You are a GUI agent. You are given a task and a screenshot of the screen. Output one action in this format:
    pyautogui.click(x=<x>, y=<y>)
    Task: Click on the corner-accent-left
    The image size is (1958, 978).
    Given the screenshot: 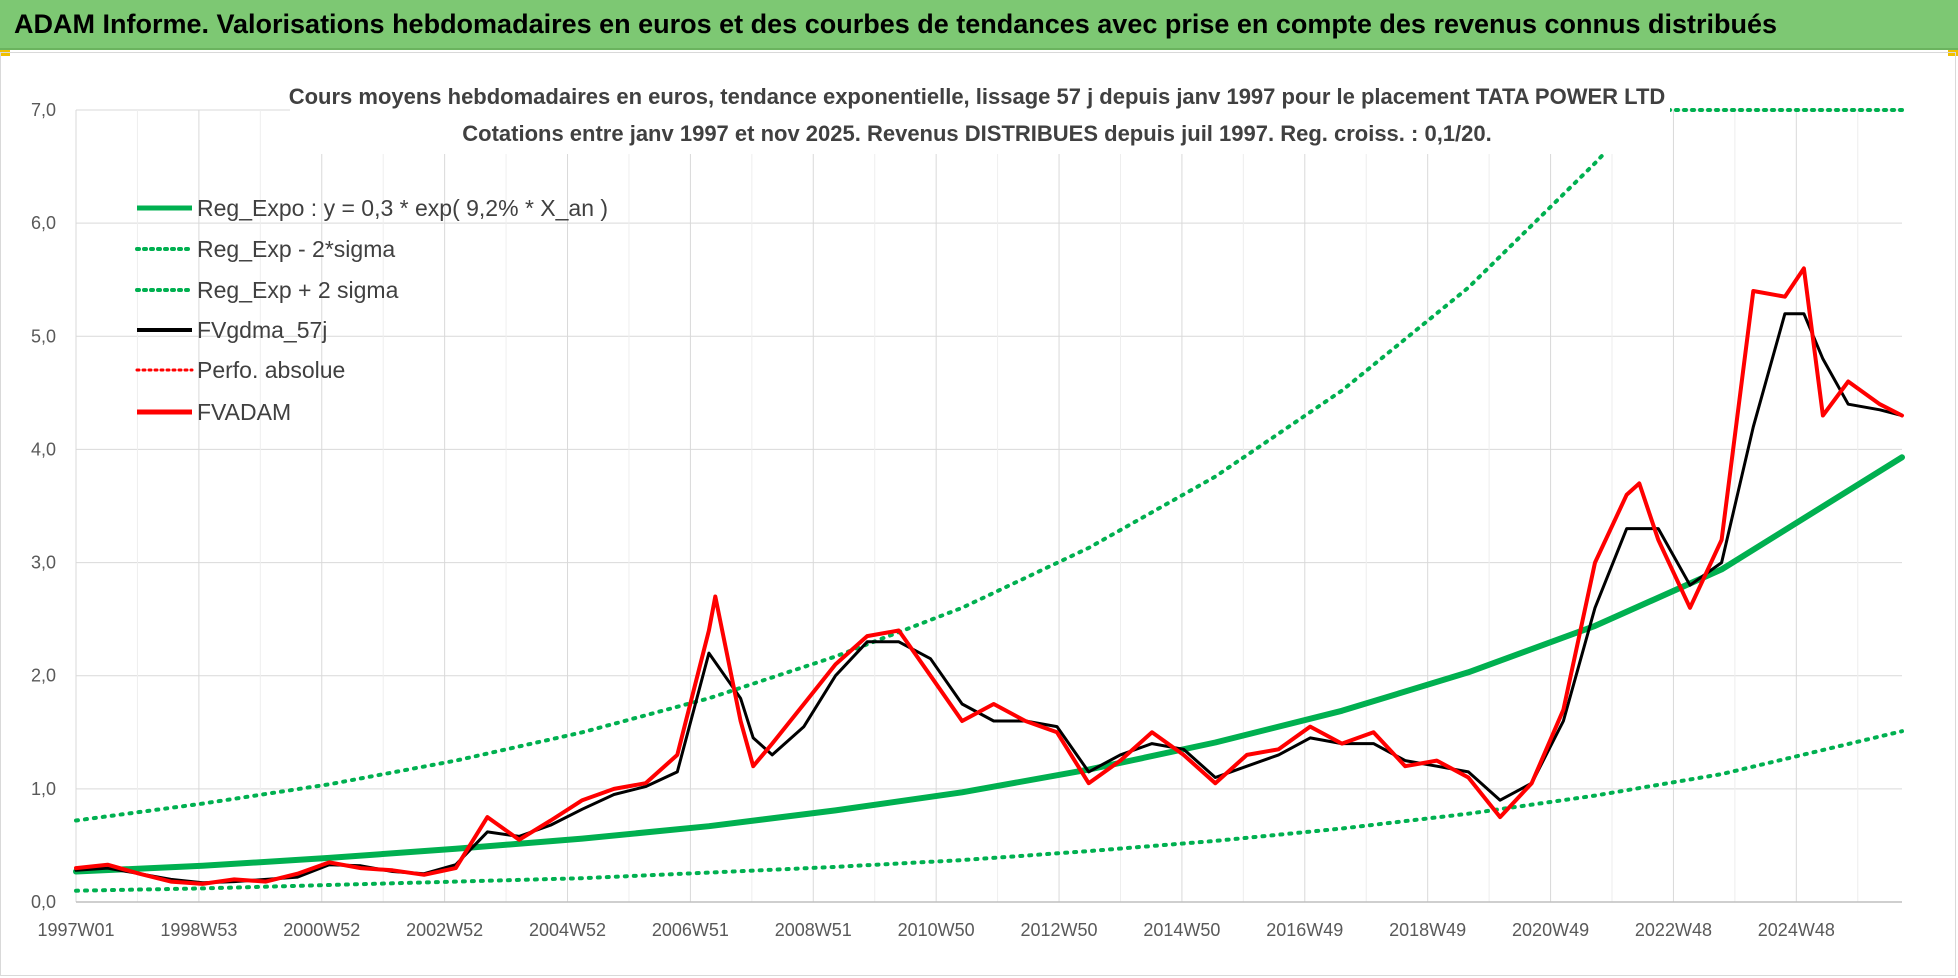 What is the action you would take?
    pyautogui.click(x=5, y=53)
    